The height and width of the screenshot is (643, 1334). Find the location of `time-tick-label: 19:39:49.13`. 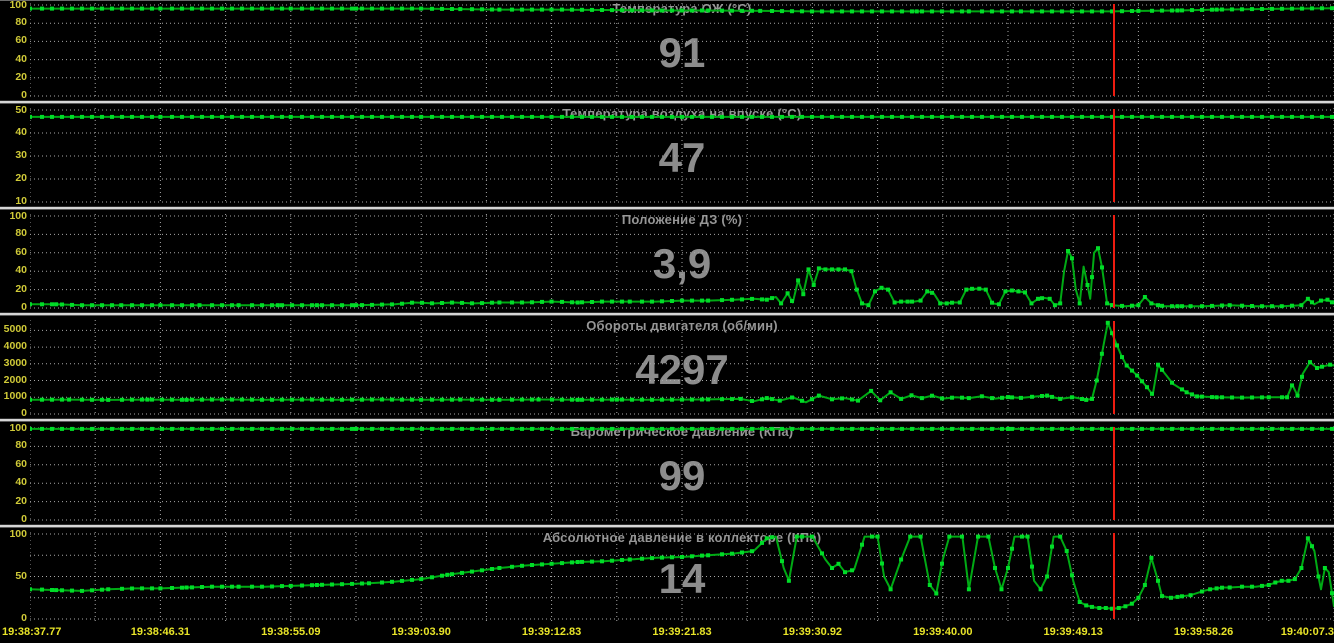

time-tick-label: 19:39:49.13 is located at coordinates (1073, 632).